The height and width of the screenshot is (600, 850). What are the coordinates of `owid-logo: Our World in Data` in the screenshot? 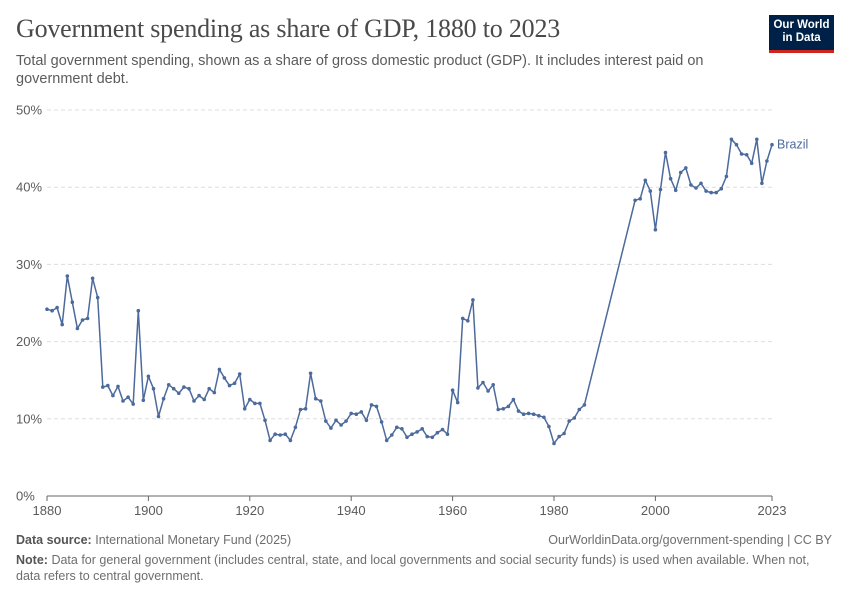 It's located at (801, 34).